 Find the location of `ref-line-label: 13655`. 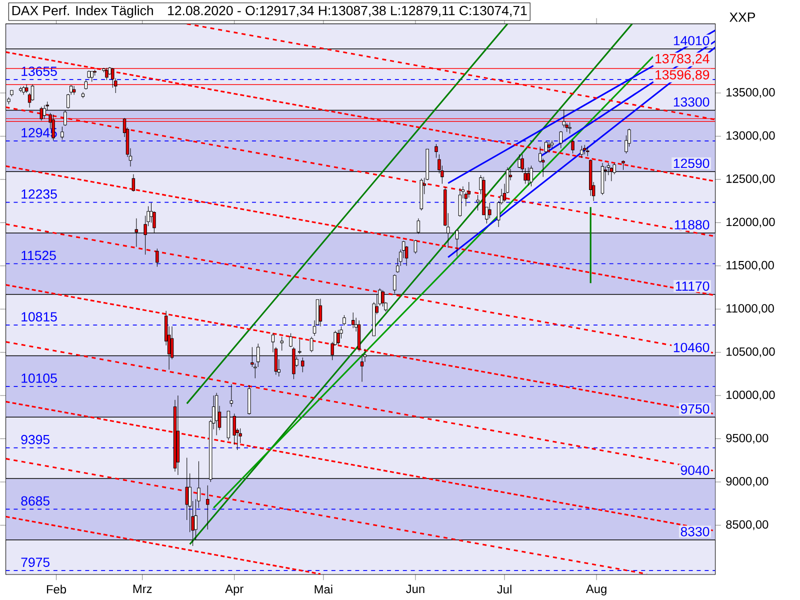

ref-line-label: 13655 is located at coordinates (39, 71).